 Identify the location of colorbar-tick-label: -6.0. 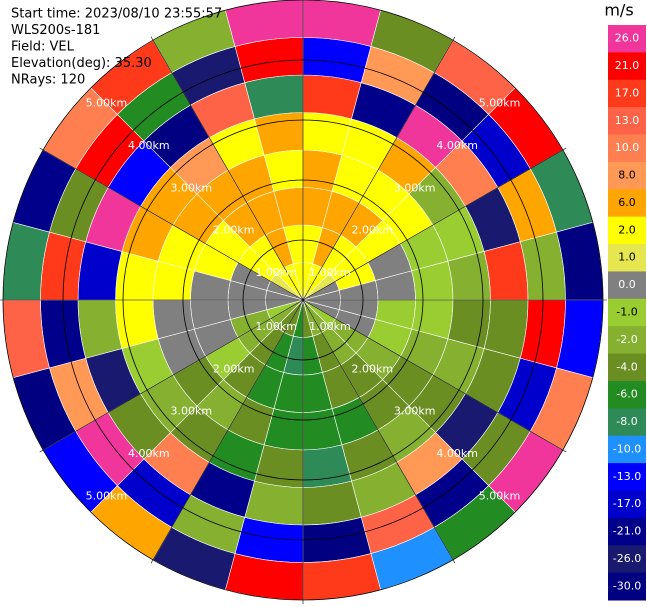
(626, 394).